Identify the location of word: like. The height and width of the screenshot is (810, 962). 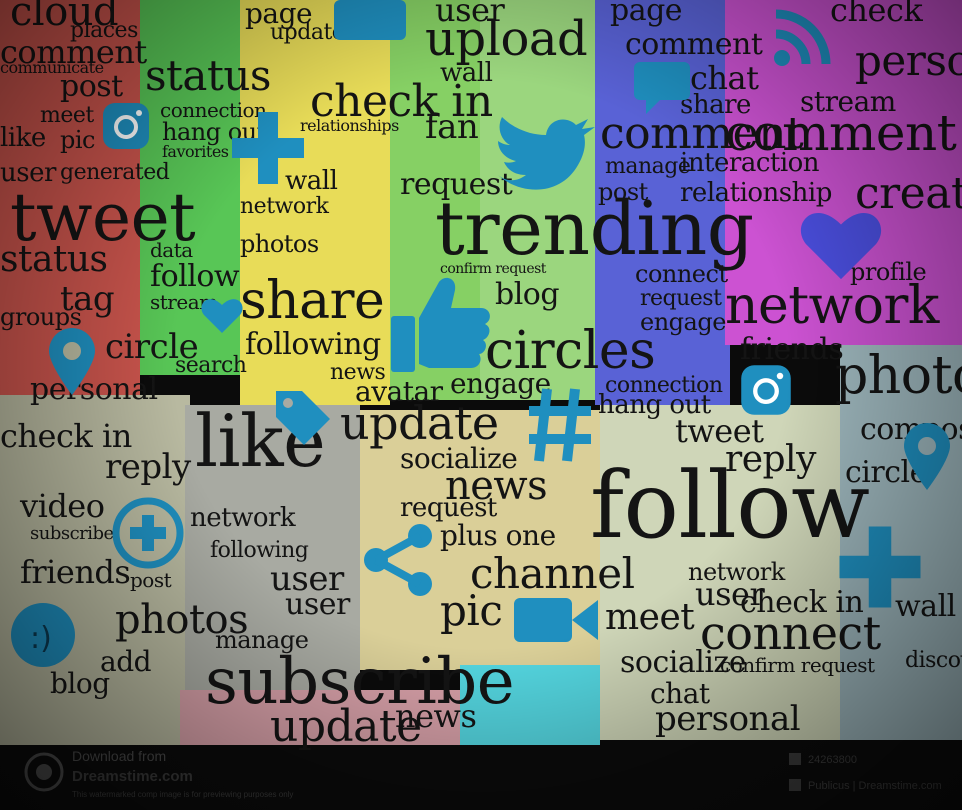
(23, 138).